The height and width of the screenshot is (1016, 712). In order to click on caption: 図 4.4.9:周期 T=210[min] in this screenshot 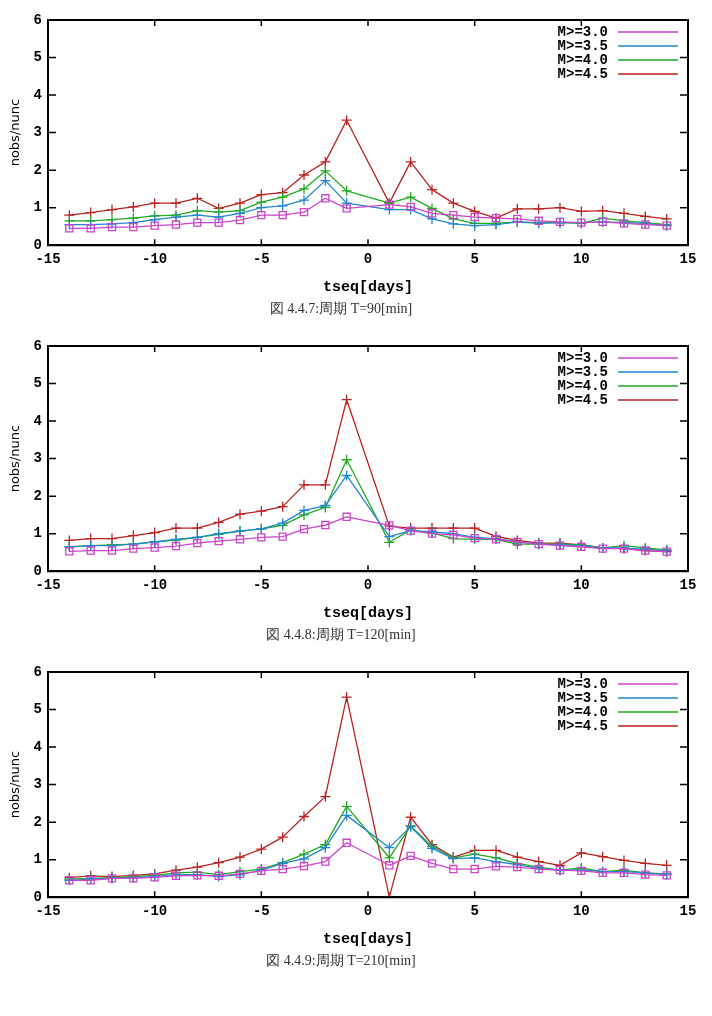, I will do `click(341, 961)`.